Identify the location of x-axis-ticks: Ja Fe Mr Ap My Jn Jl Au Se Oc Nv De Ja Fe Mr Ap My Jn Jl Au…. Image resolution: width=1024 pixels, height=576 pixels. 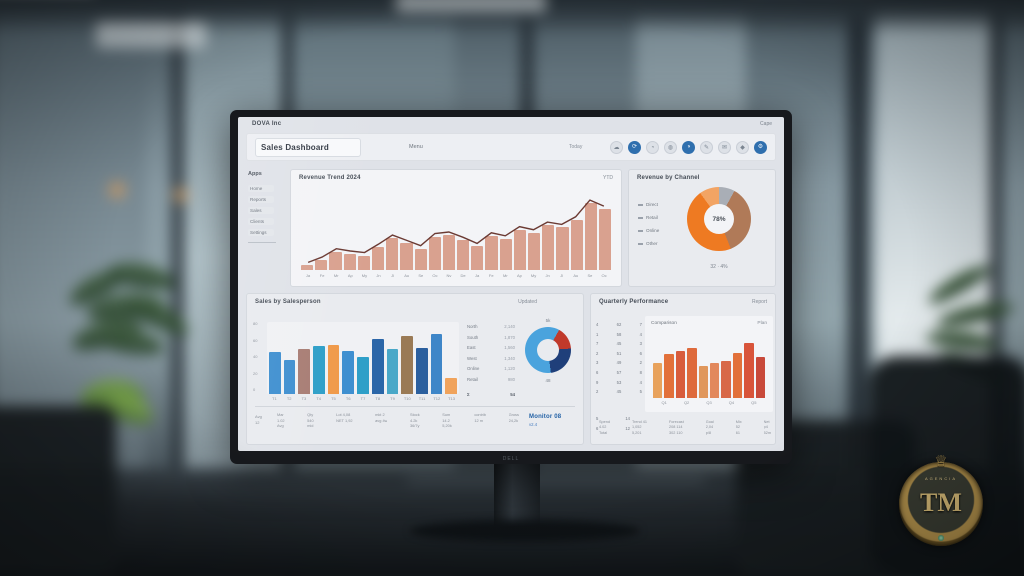
(456, 275).